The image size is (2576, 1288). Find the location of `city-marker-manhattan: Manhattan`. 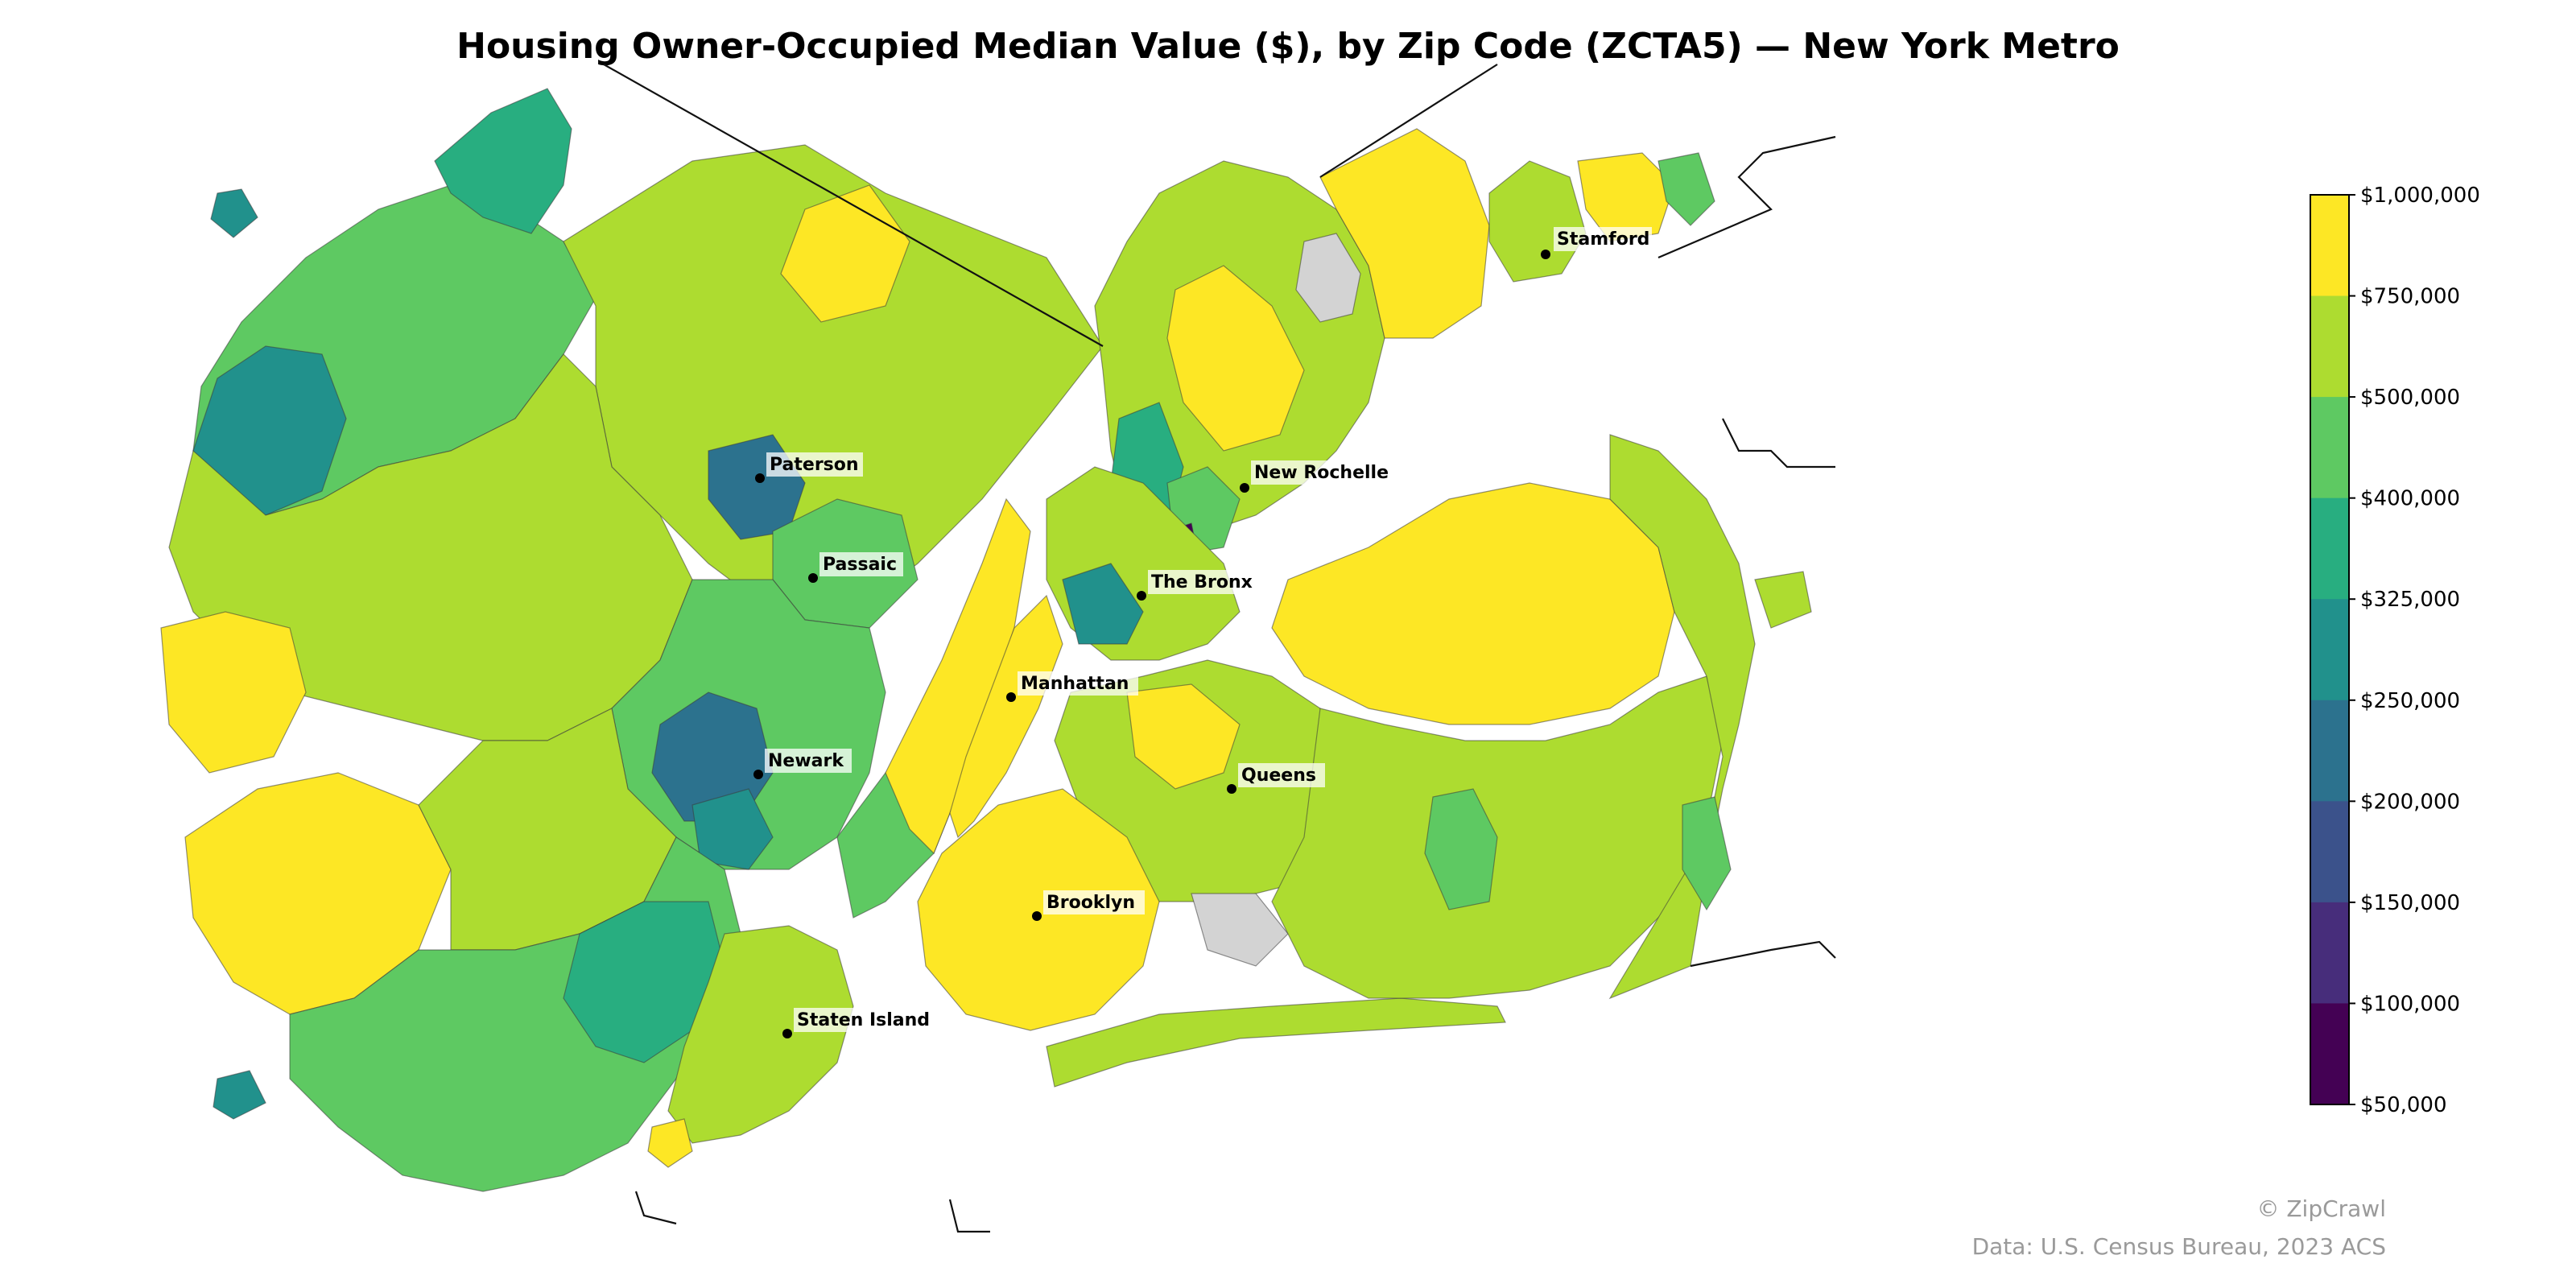

city-marker-manhattan: Manhattan is located at coordinates (1072, 686).